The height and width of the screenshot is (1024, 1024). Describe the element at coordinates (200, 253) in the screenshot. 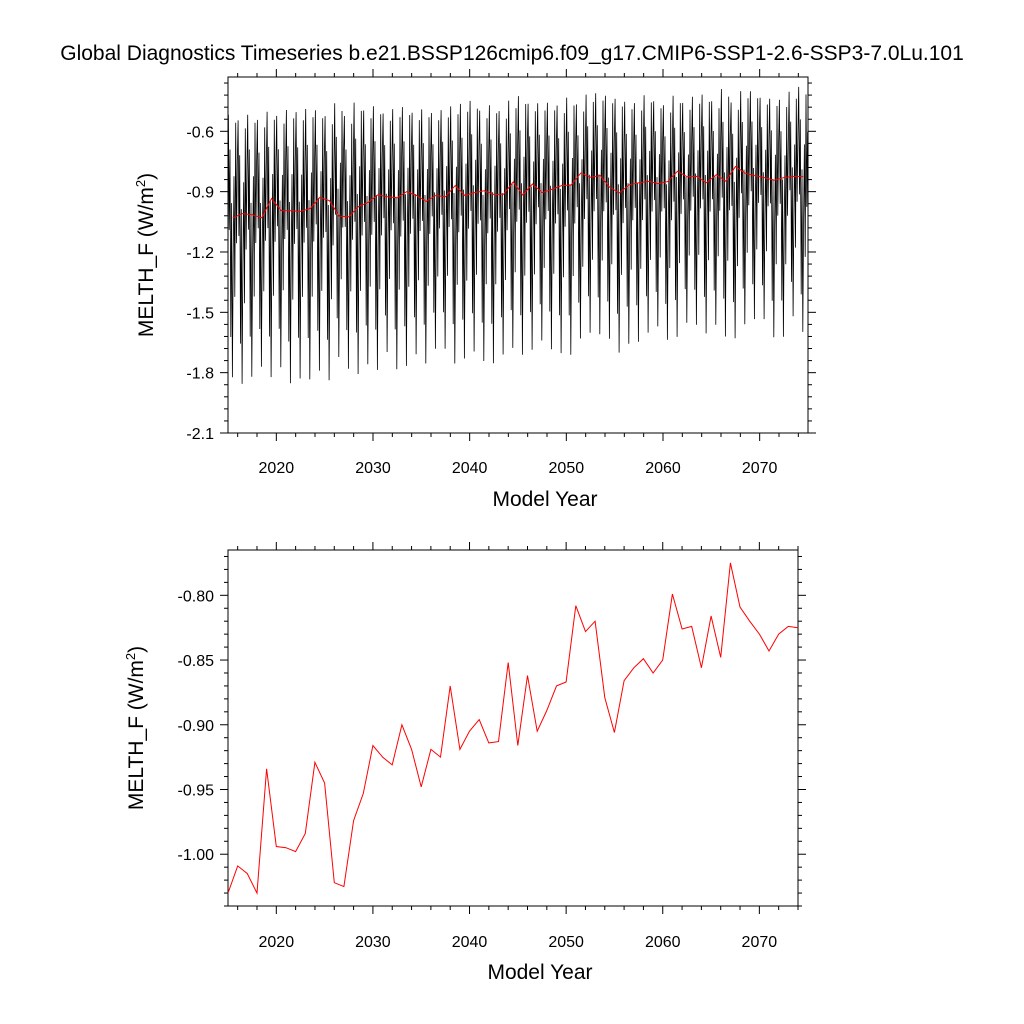

I see `y-tick-label: -1.2` at that location.